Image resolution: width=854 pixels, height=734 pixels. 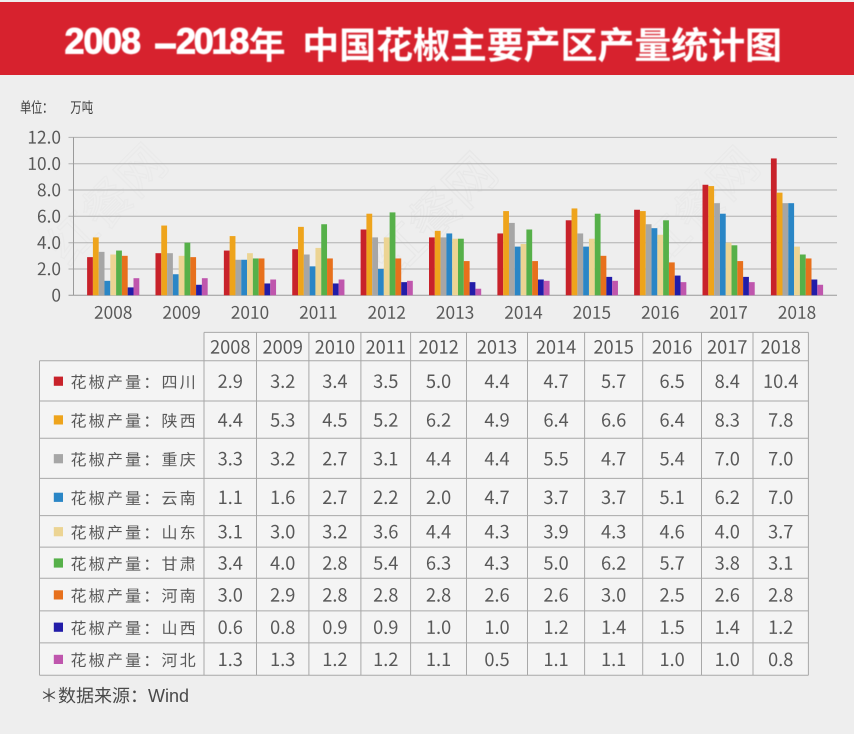 I want to click on svg-text: 2018, so click(x=212, y=41).